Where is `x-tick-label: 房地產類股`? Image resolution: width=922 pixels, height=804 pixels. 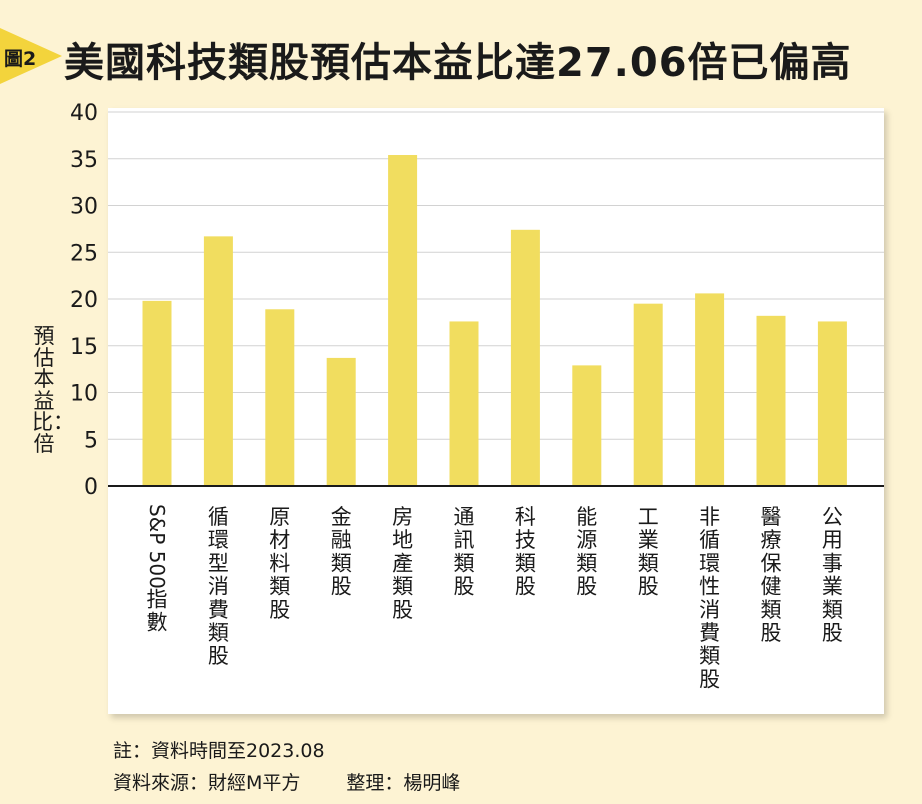 x-tick-label: 房地產類股 is located at coordinates (402, 563).